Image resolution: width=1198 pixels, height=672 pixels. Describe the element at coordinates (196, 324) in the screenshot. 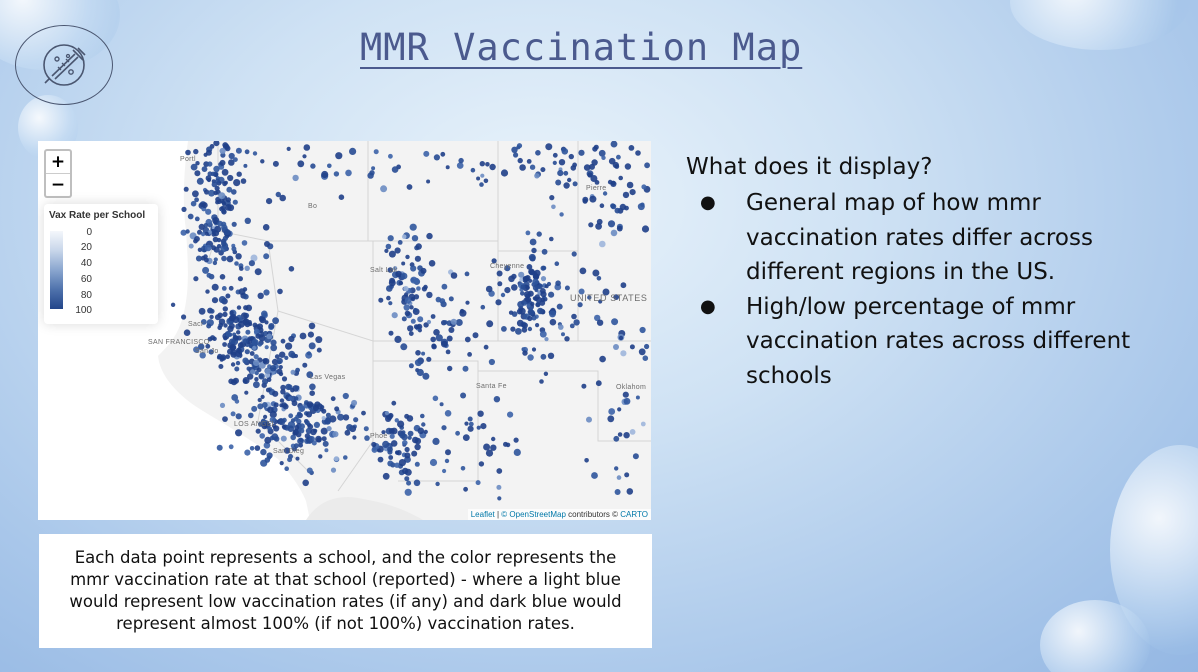

I see `map-label-sacramento: Sacr` at that location.